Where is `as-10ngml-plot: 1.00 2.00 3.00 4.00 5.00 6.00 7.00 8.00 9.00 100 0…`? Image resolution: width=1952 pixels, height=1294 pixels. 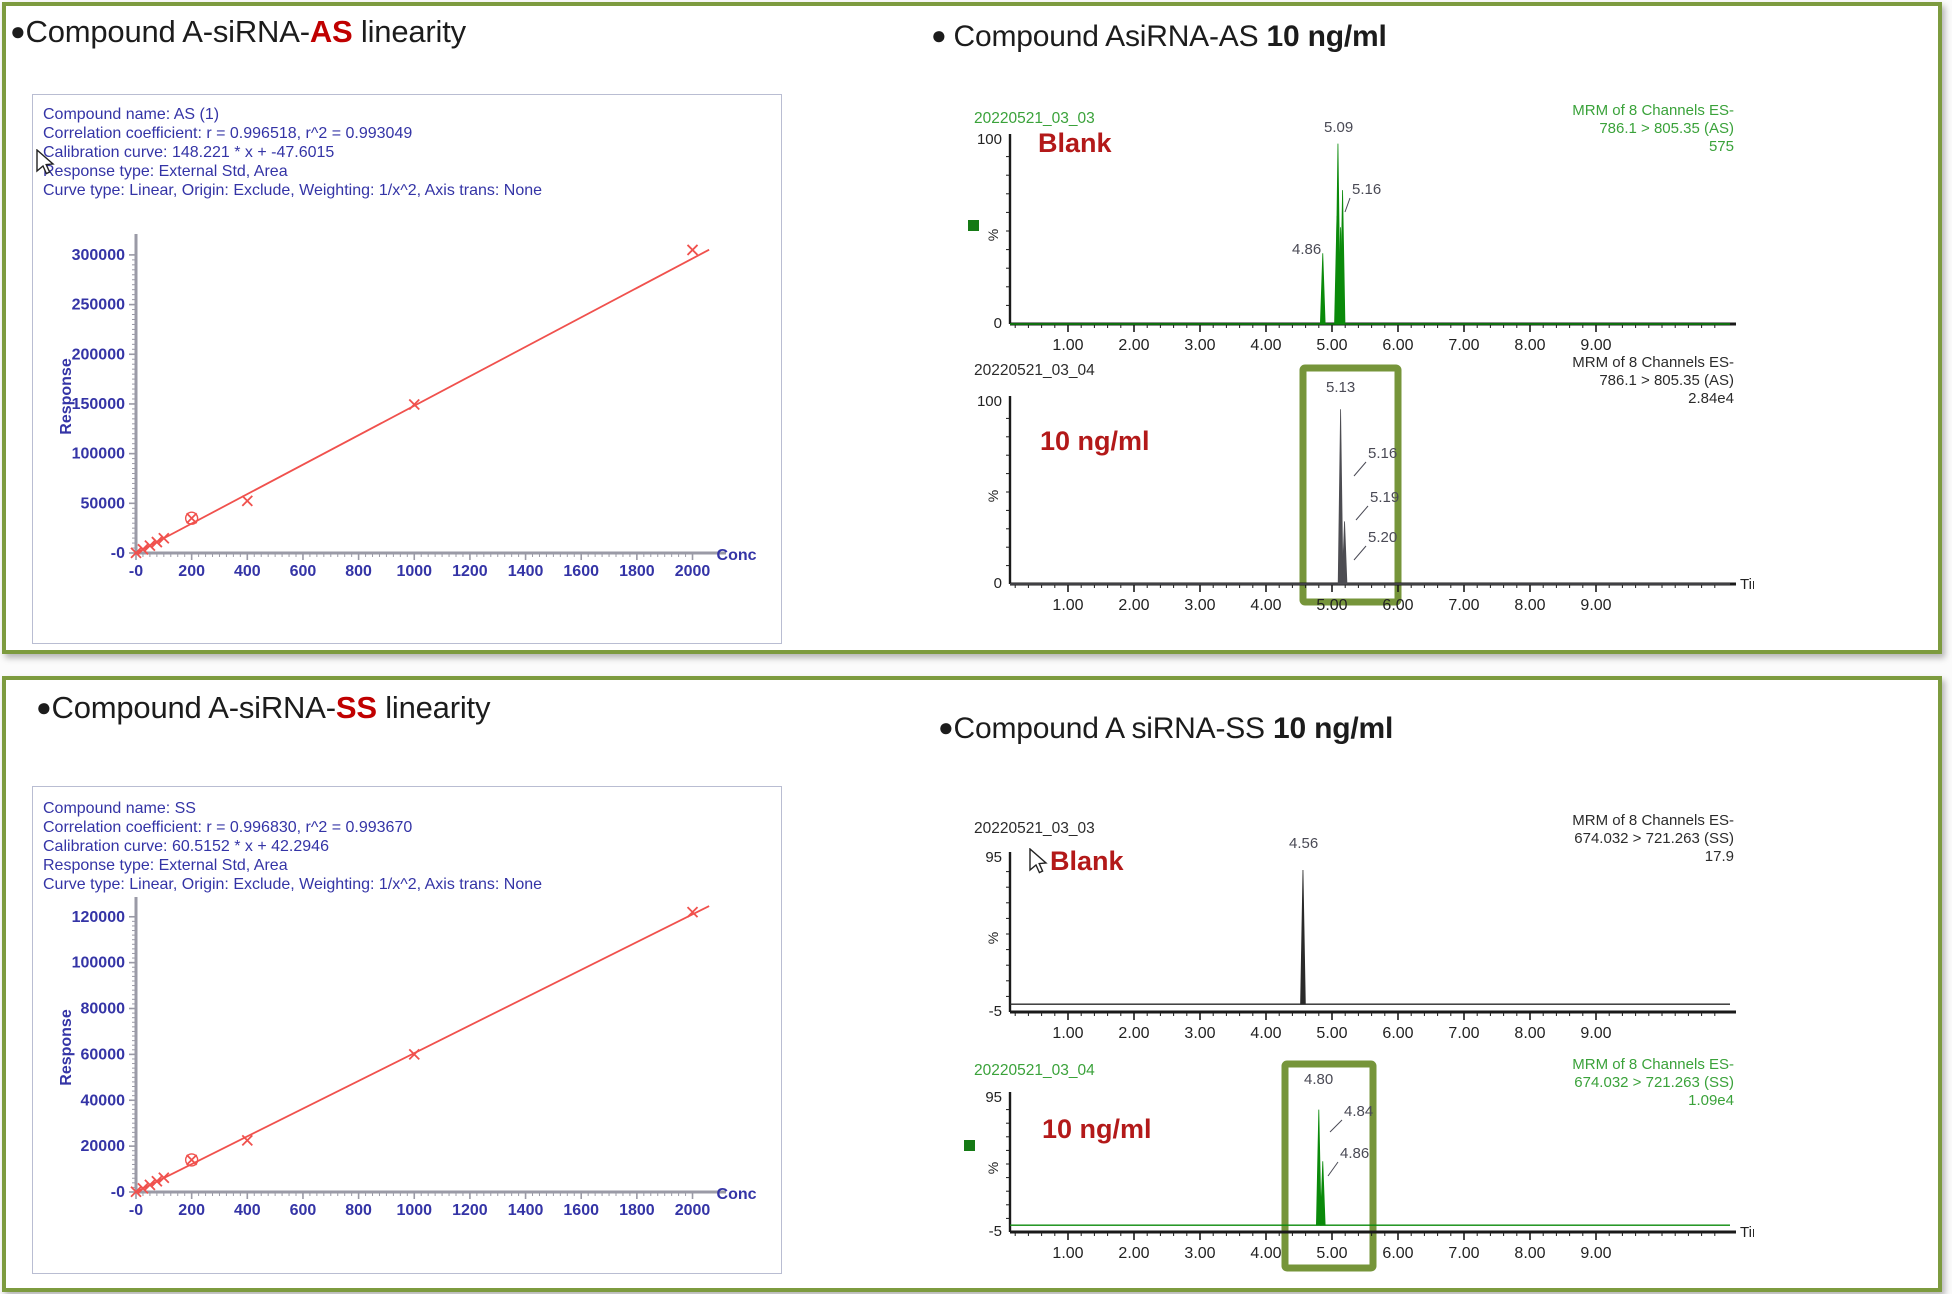
as-10ngml-plot: 1.00 2.00 3.00 4.00 5.00 6.00 7.00 8.00 9.00 100 0… is located at coordinates (1365, 489).